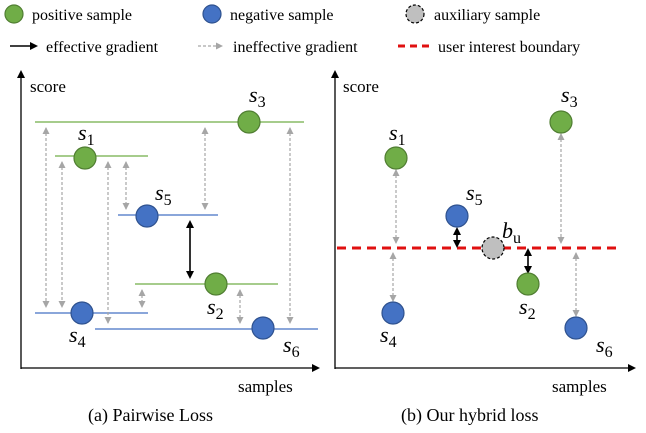  Describe the element at coordinates (493, 248) in the screenshot. I see `sample-b-aux` at that location.